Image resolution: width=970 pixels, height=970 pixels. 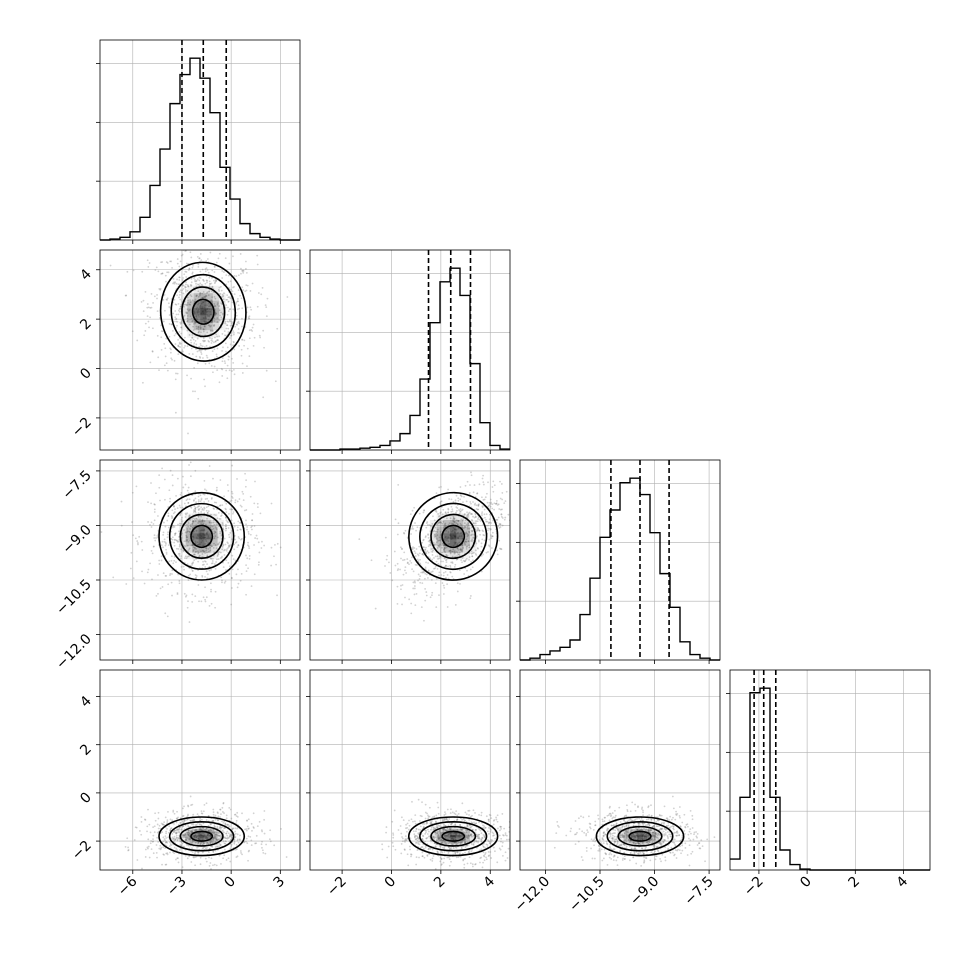 What do you see at coordinates (86, 275) in the screenshot?
I see `y-tick-label: 4` at bounding box center [86, 275].